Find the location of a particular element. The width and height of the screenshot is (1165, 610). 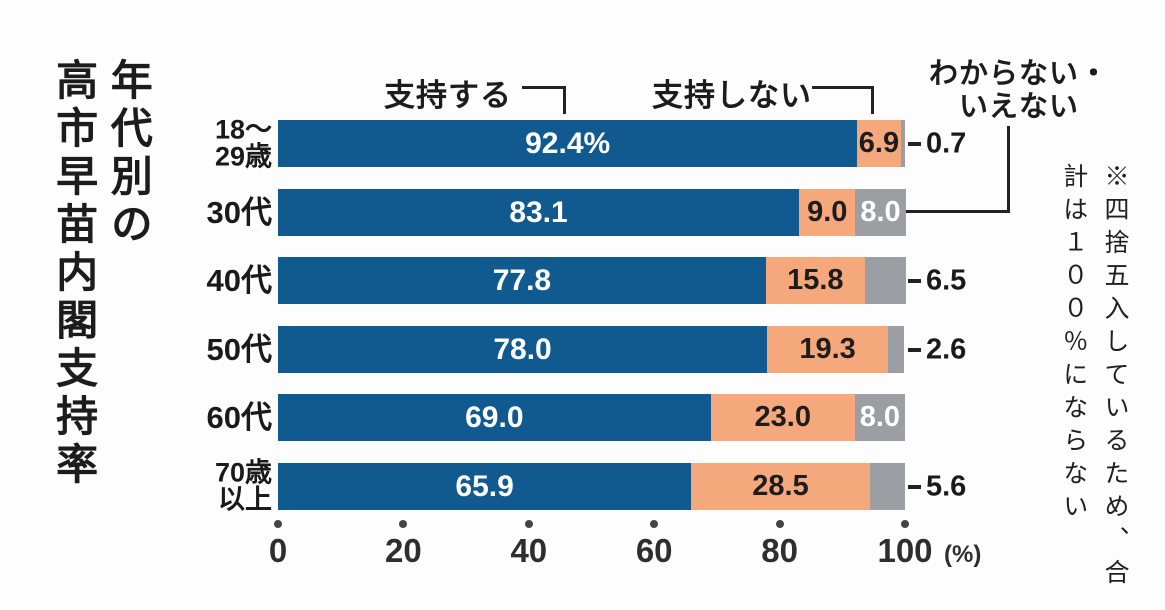

bar-row-6: 70歳 以上 65.9 28.5 5.6 is located at coordinates (582, 485).